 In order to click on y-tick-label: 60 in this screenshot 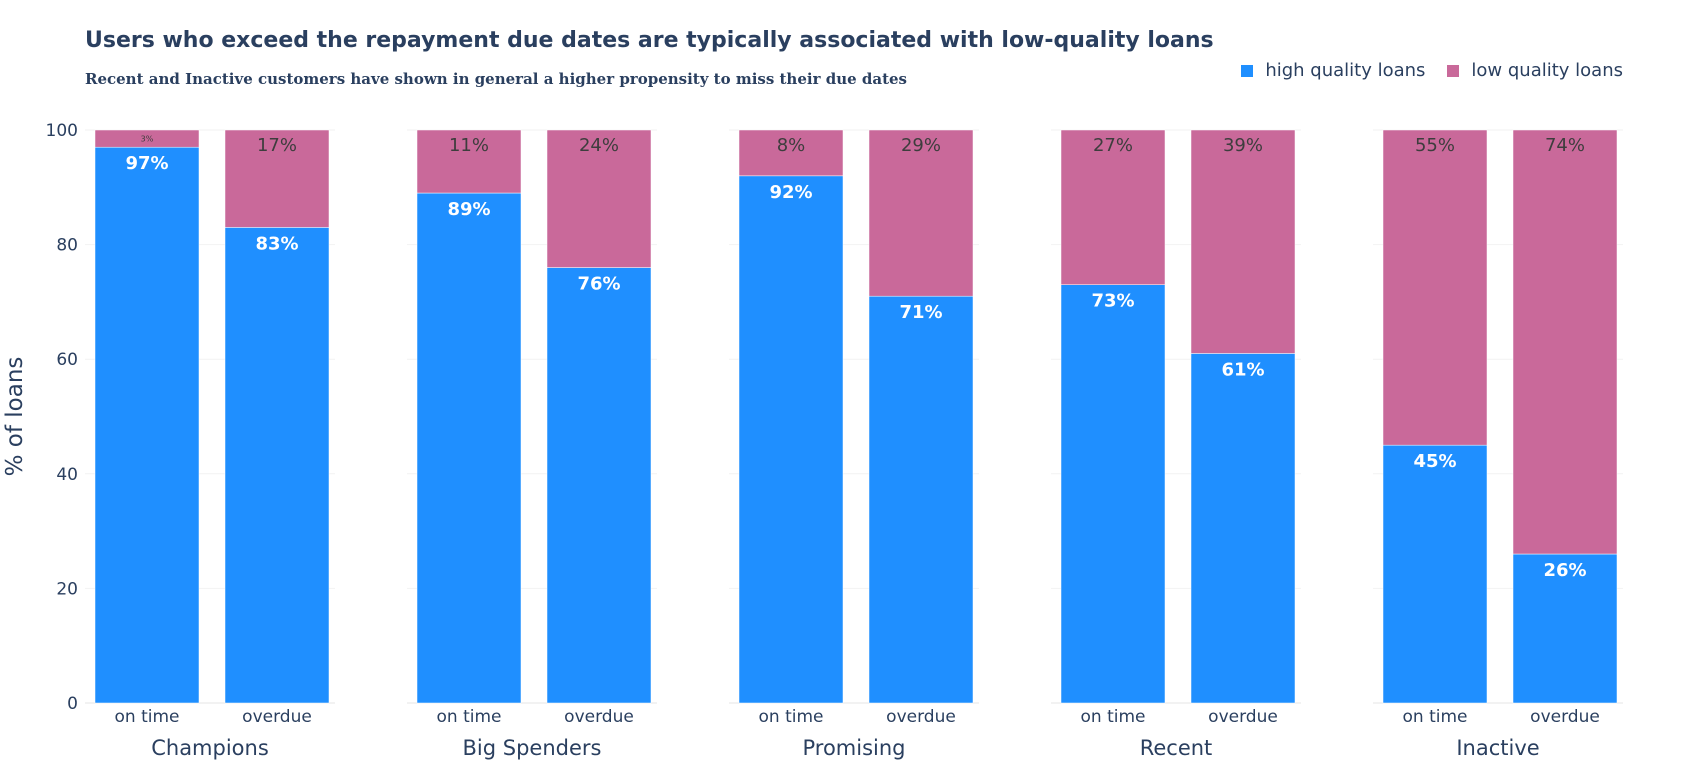, I will do `click(67, 360)`.